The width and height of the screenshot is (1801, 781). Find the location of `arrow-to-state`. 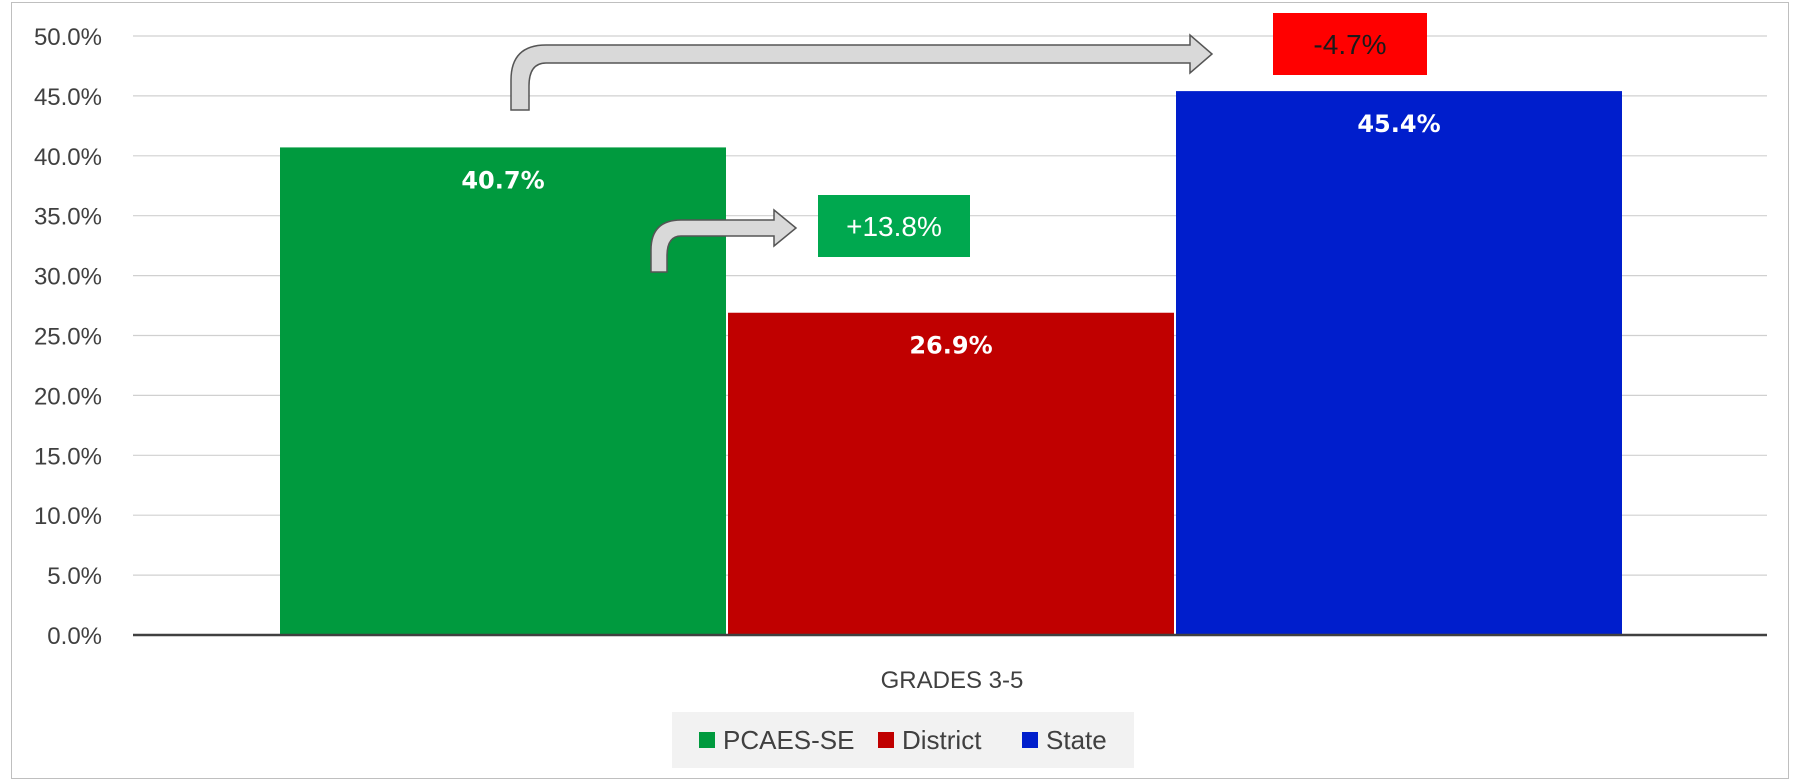

arrow-to-state is located at coordinates (862, 72).